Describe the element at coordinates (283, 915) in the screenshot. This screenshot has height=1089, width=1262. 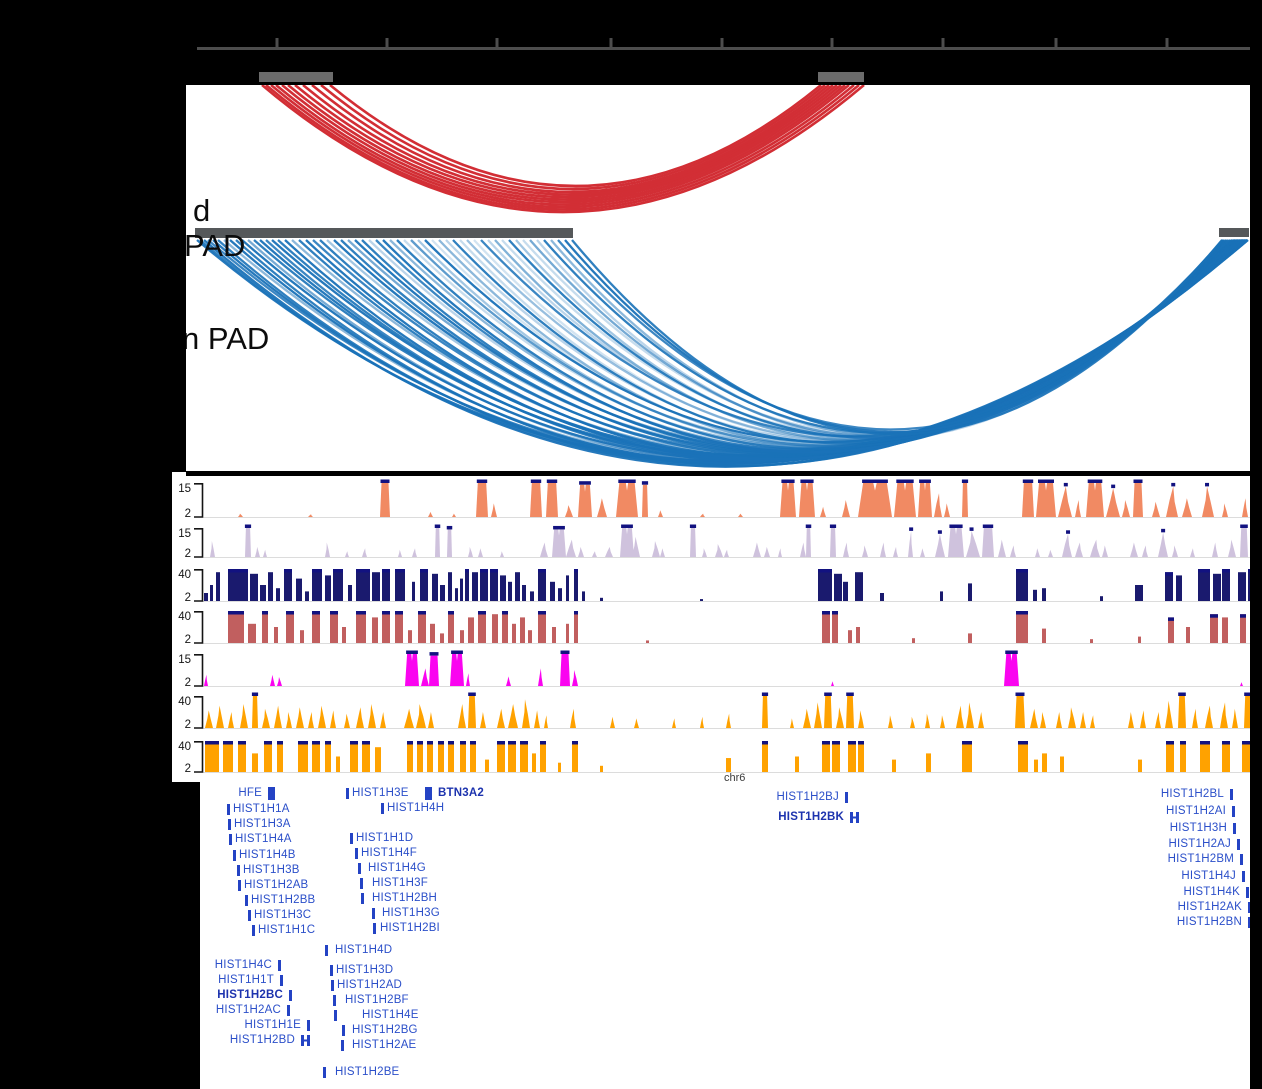
I see `gene-label: HIST1H3C` at that location.